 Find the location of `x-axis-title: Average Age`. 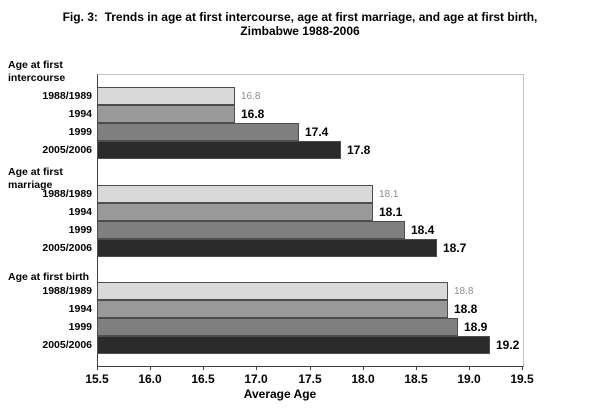

x-axis-title: Average Age is located at coordinates (280, 394).